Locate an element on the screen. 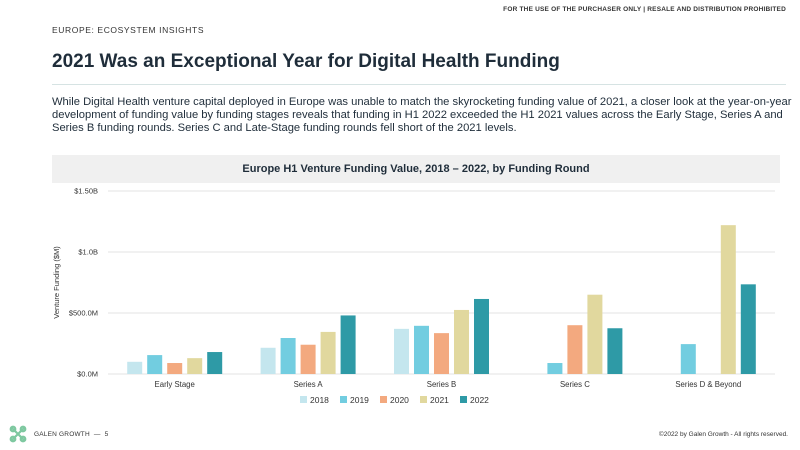  y-axis-label: Venture Funding ($M) is located at coordinates (56, 282).